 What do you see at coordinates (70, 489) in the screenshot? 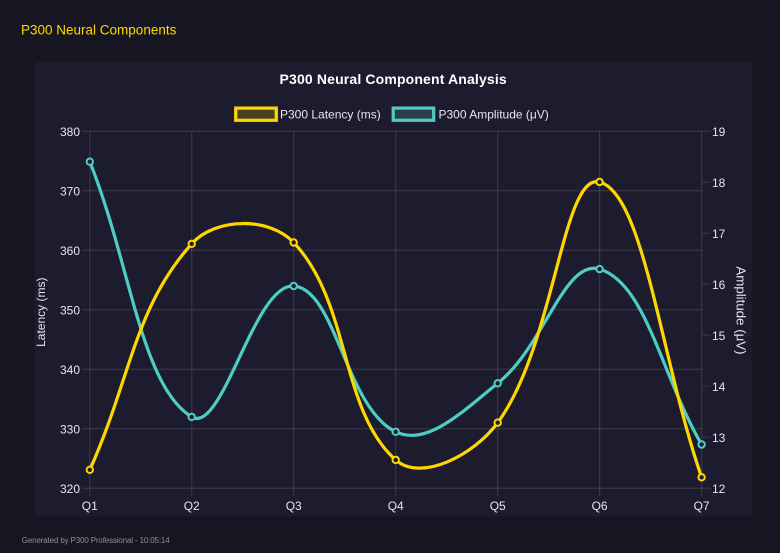
I see `svg-text: 320` at bounding box center [70, 489].